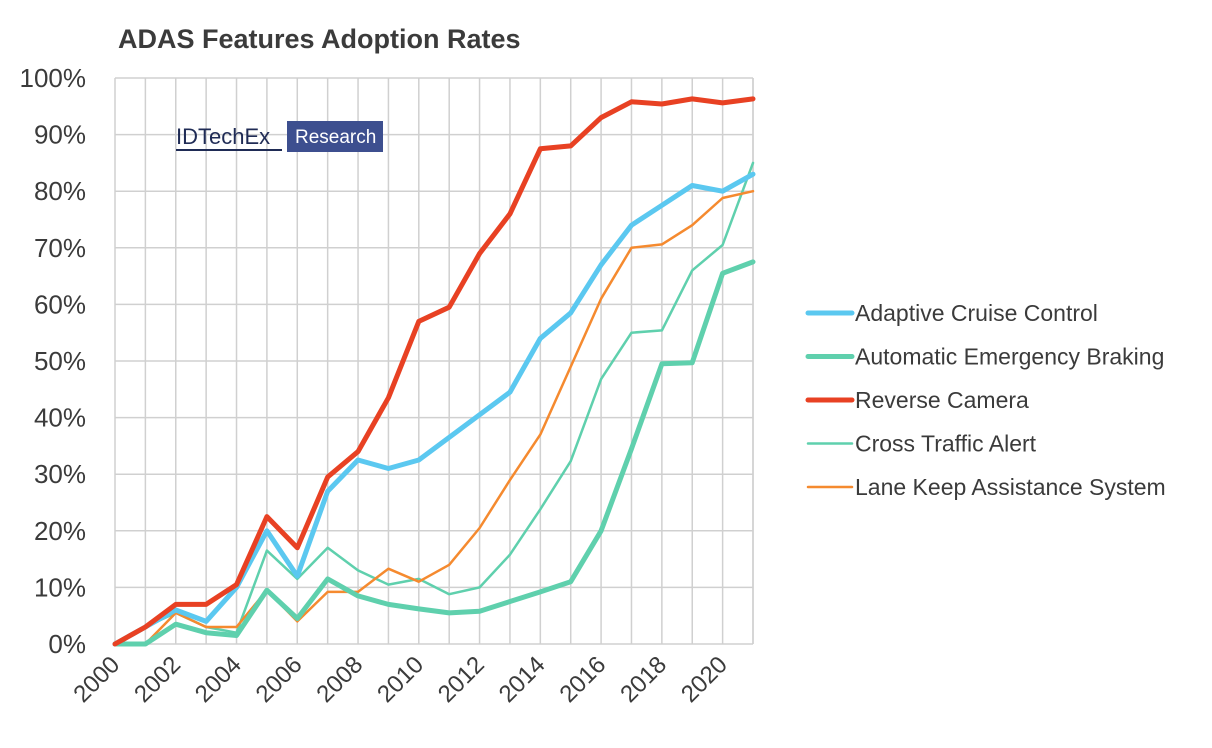 The image size is (1212, 748). What do you see at coordinates (643, 679) in the screenshot?
I see `x-tick-label: 2018` at bounding box center [643, 679].